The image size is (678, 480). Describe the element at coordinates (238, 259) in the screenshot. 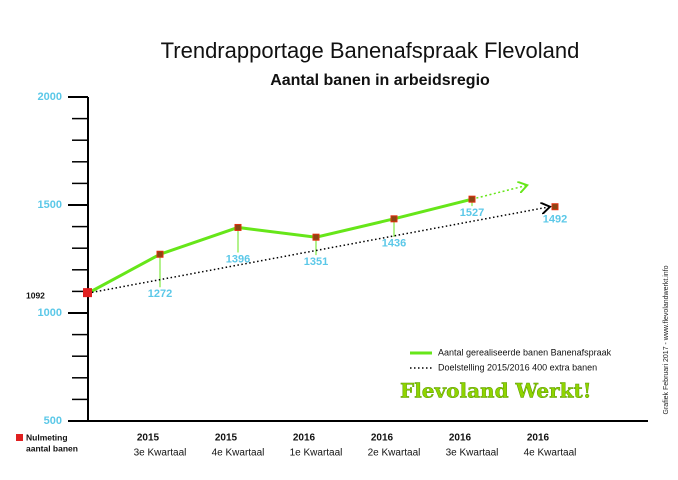

I see `data-label: 1396` at that location.